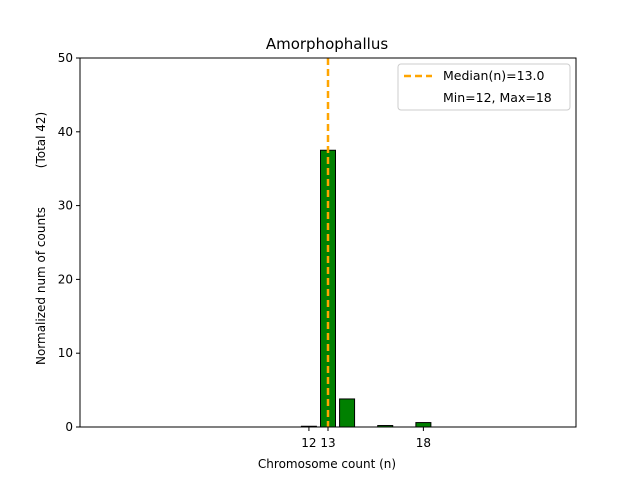  What do you see at coordinates (423, 443) in the screenshot?
I see `x-tick-label: 18` at bounding box center [423, 443].